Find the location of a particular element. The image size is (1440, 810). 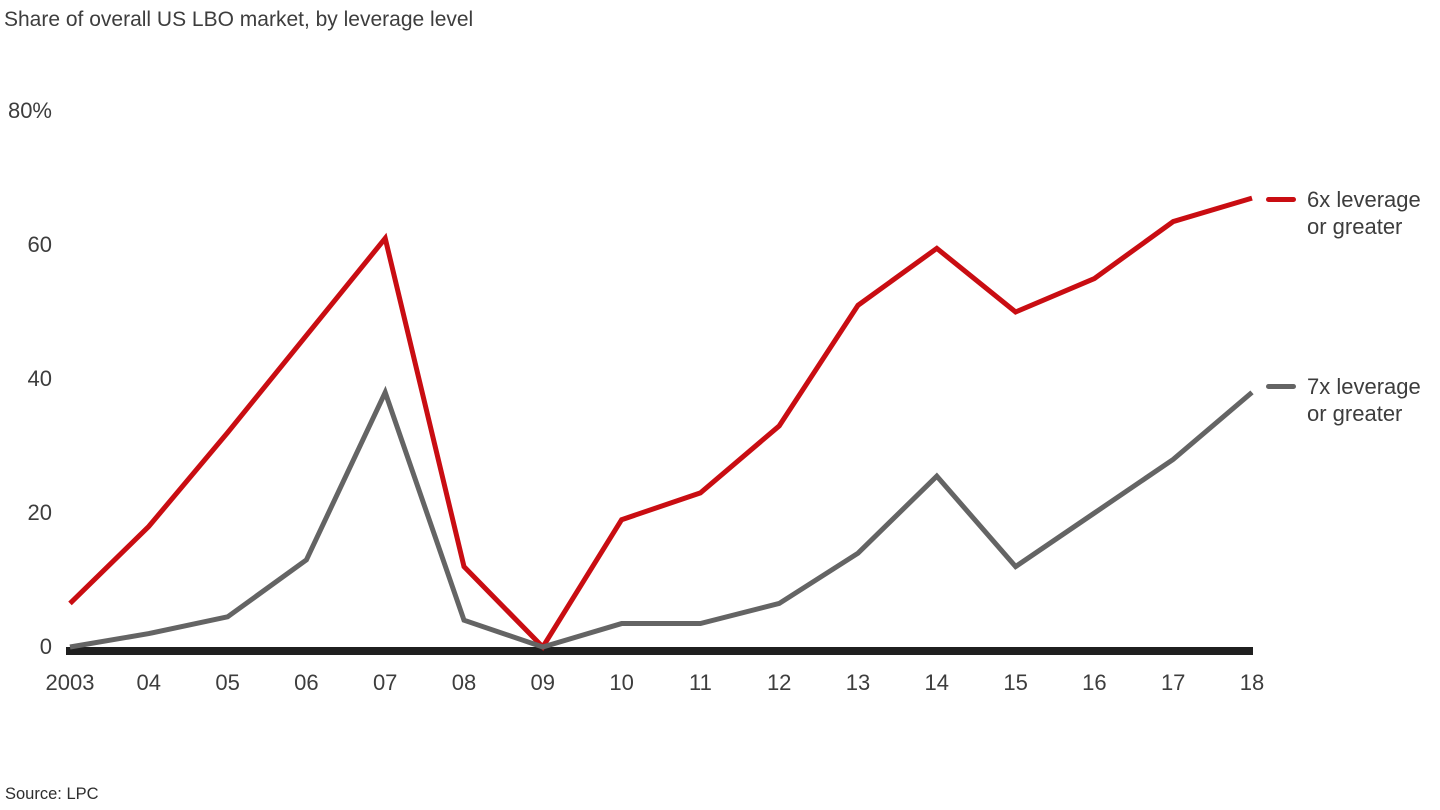

legend-dash-7x-icon is located at coordinates (1281, 386).